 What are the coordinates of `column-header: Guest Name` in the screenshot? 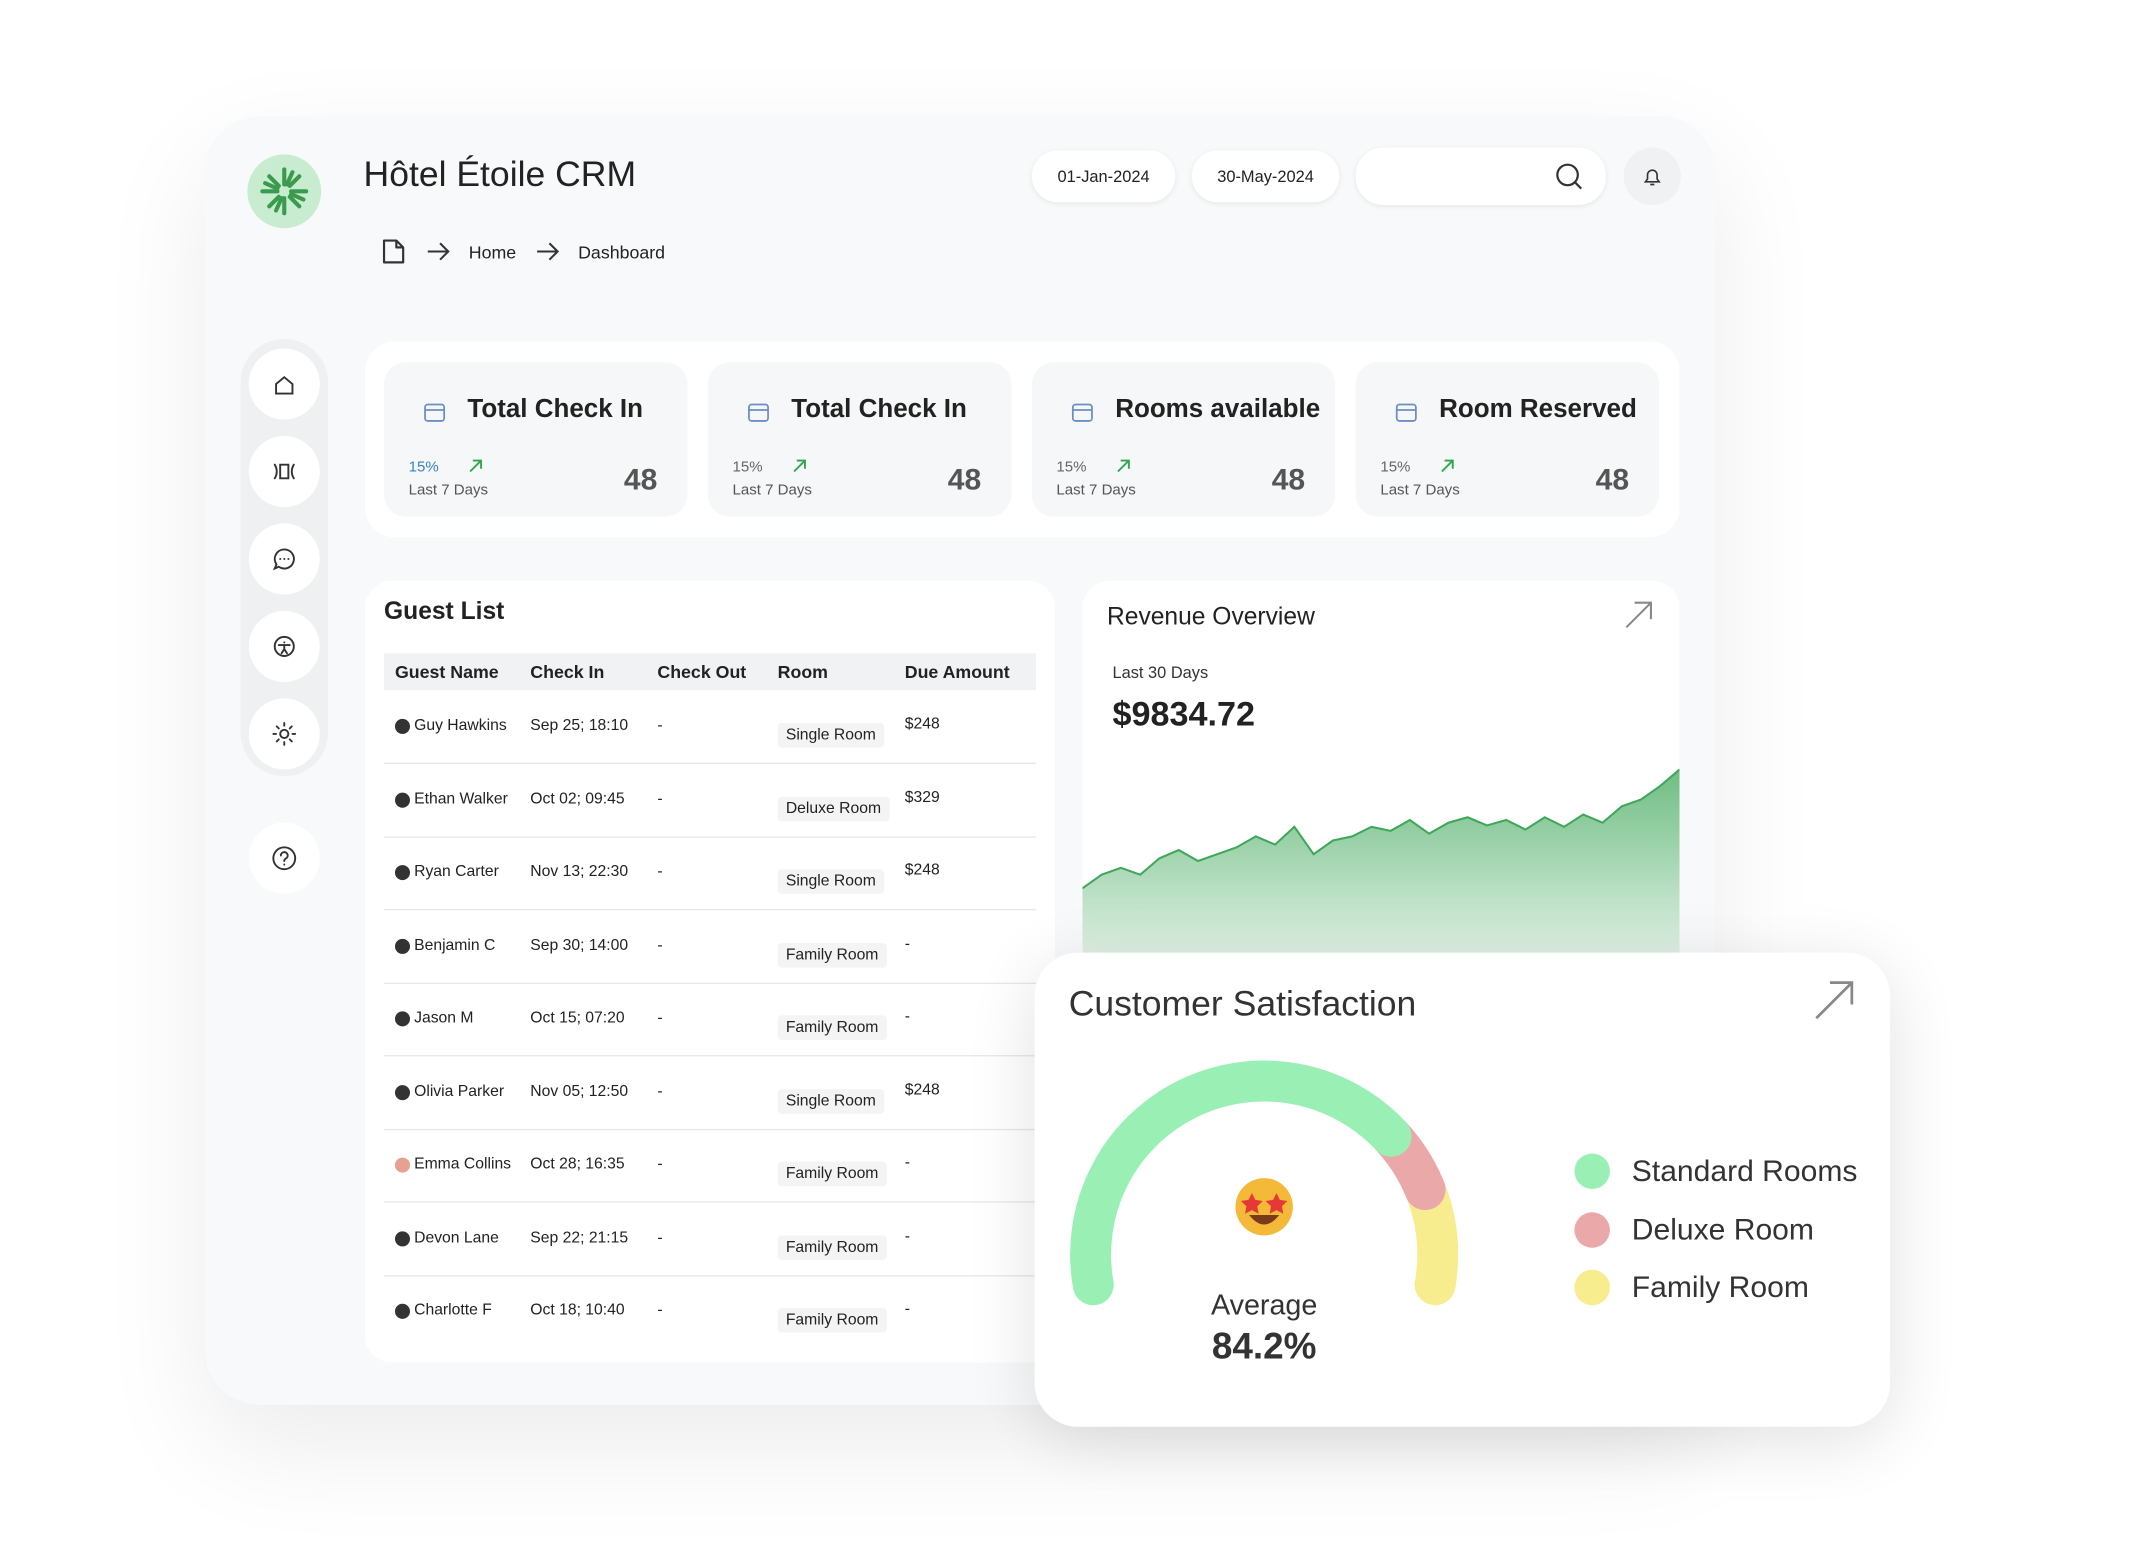 It's located at (446, 671).